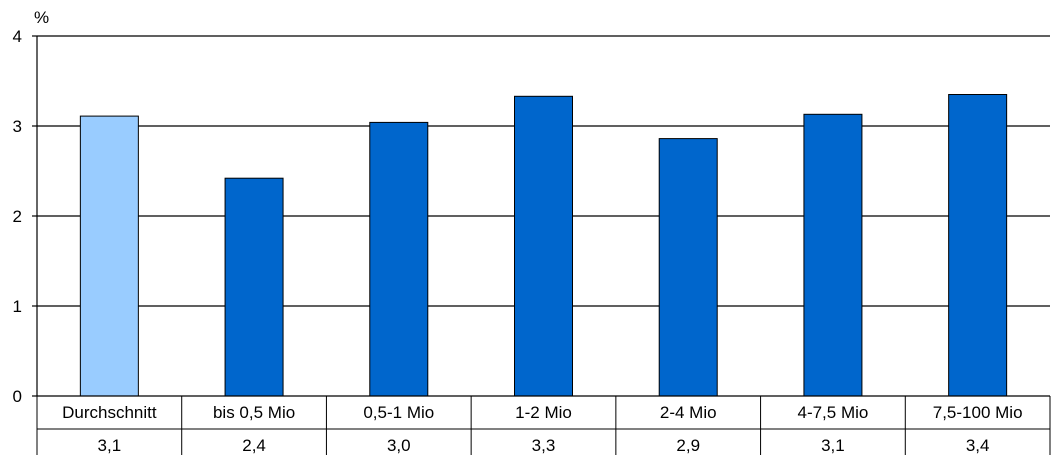 The image size is (1052, 460). I want to click on y-tick-label: 1, so click(17, 306).